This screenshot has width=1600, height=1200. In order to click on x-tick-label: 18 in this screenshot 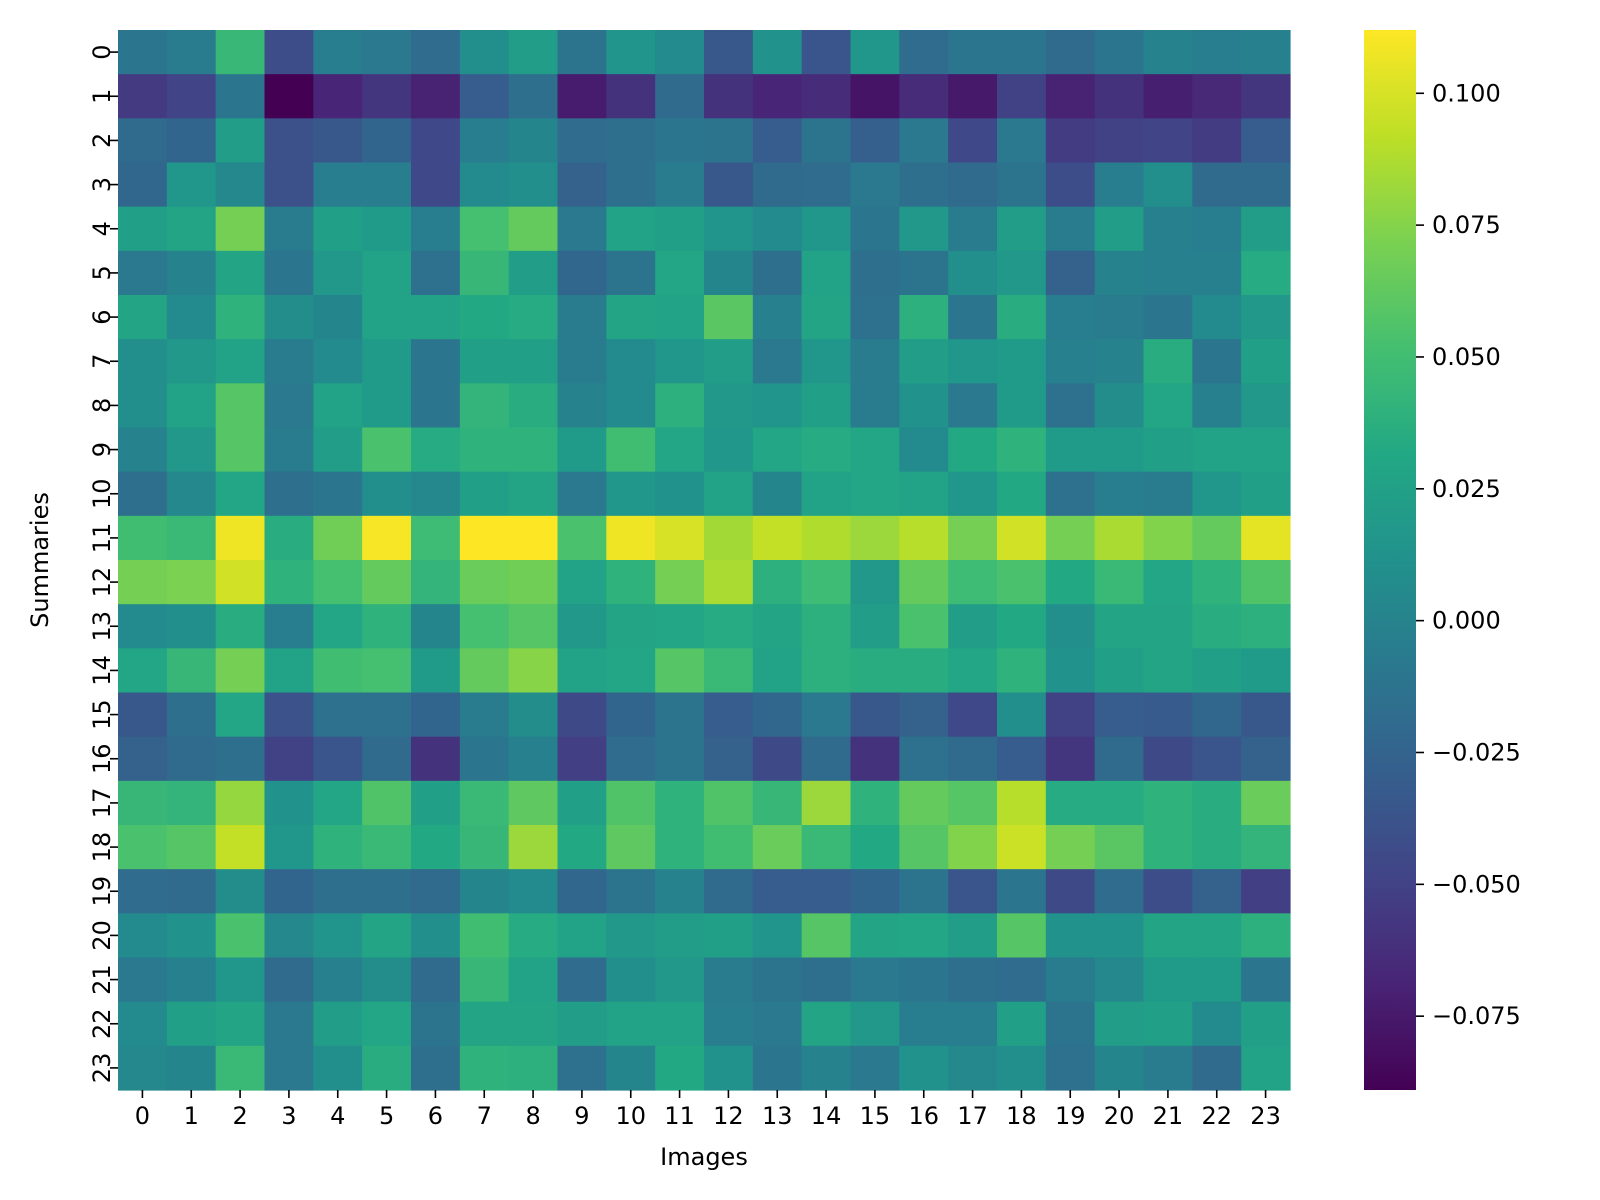, I will do `click(1021, 1116)`.